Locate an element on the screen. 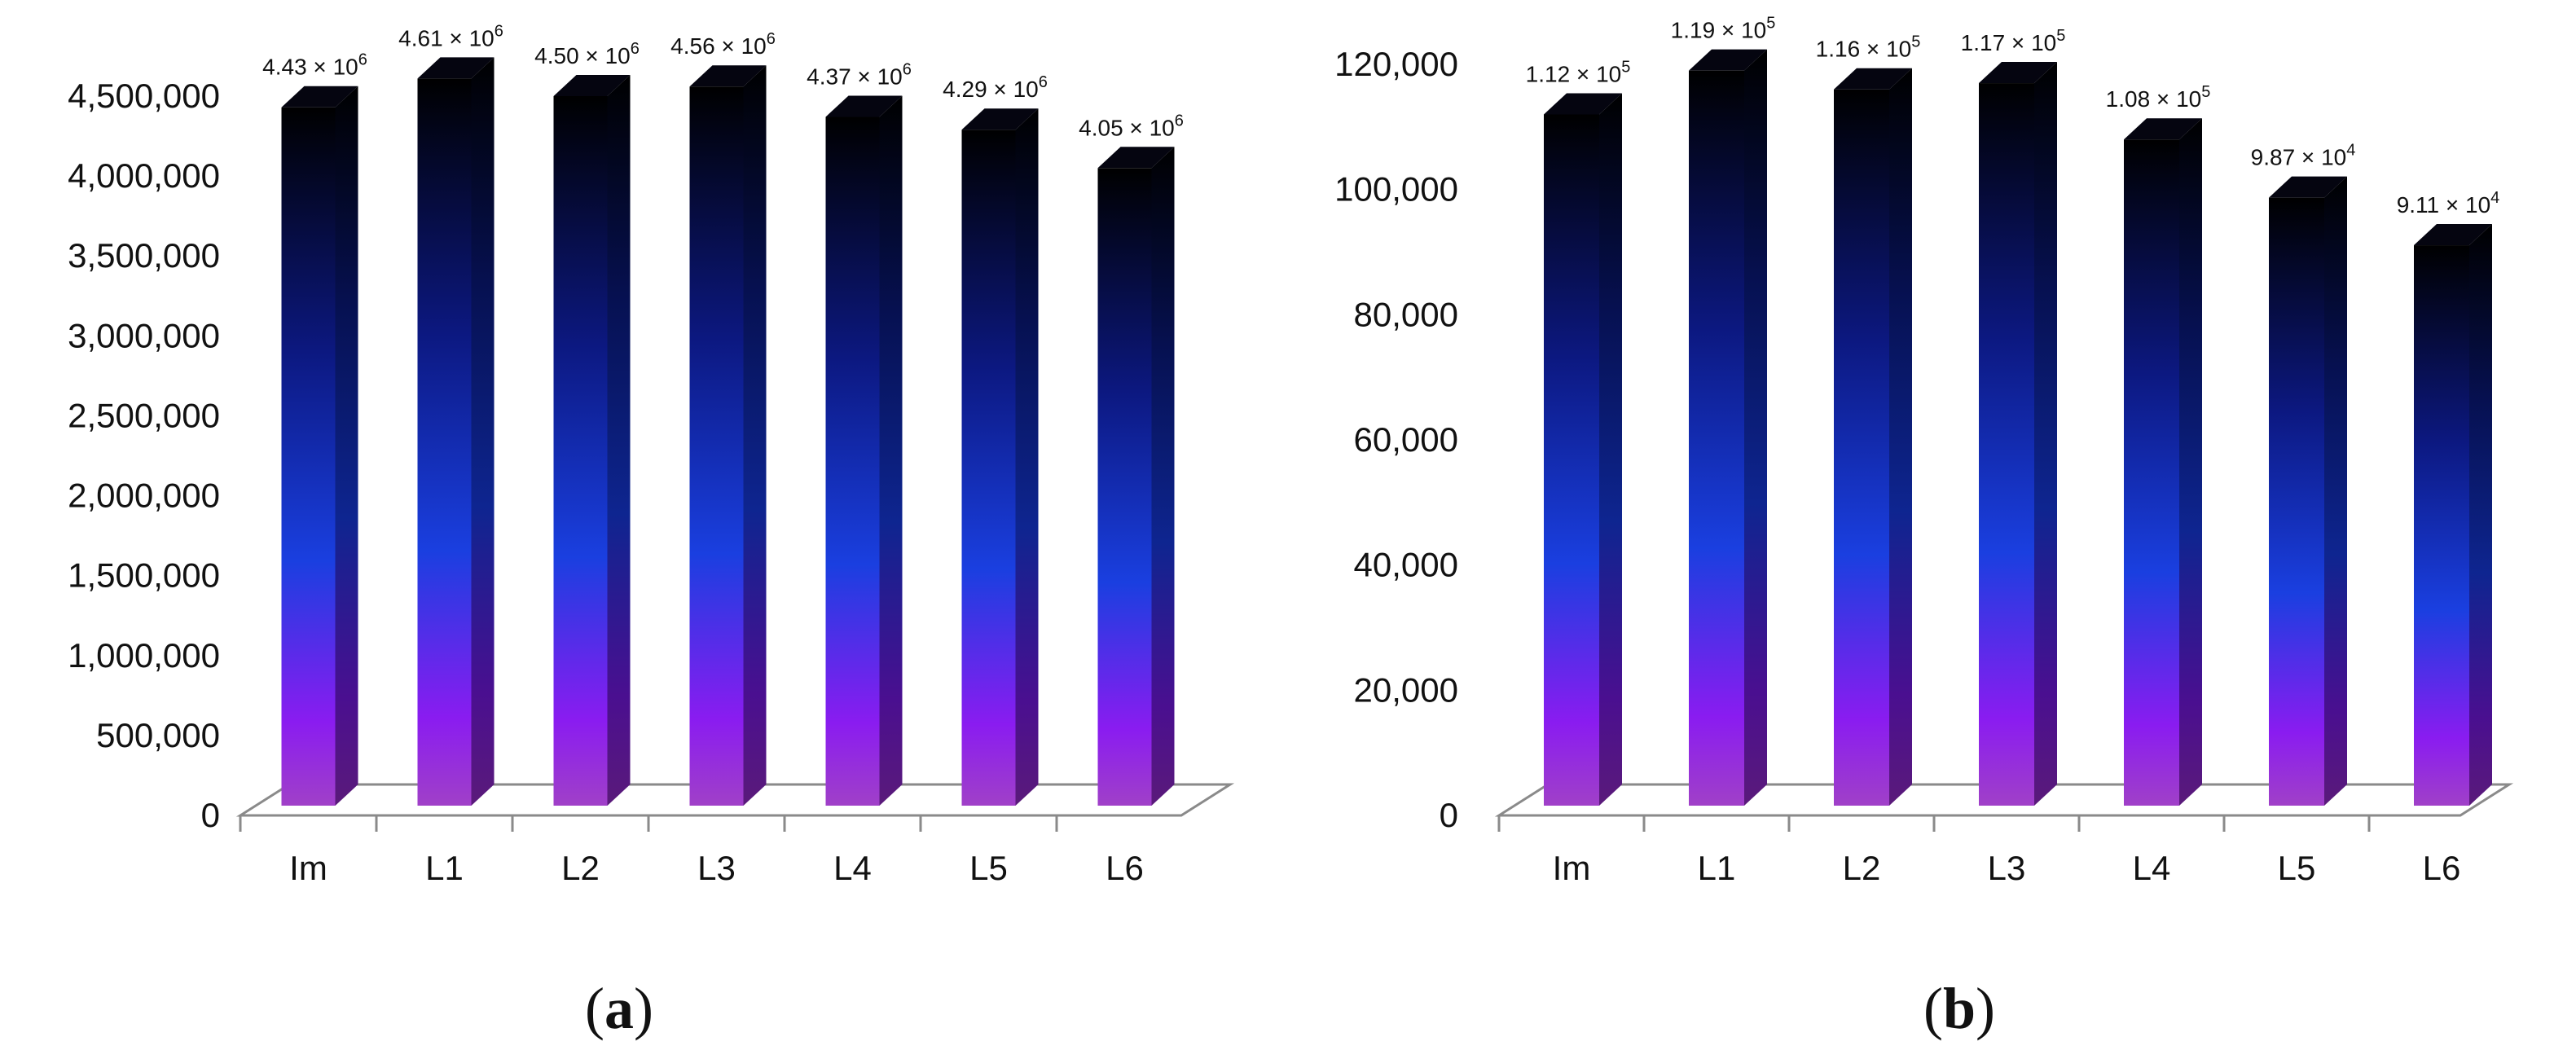 The image size is (2576, 1059). data-label-mantissa: 4.37 × 10 is located at coordinates (855, 77).